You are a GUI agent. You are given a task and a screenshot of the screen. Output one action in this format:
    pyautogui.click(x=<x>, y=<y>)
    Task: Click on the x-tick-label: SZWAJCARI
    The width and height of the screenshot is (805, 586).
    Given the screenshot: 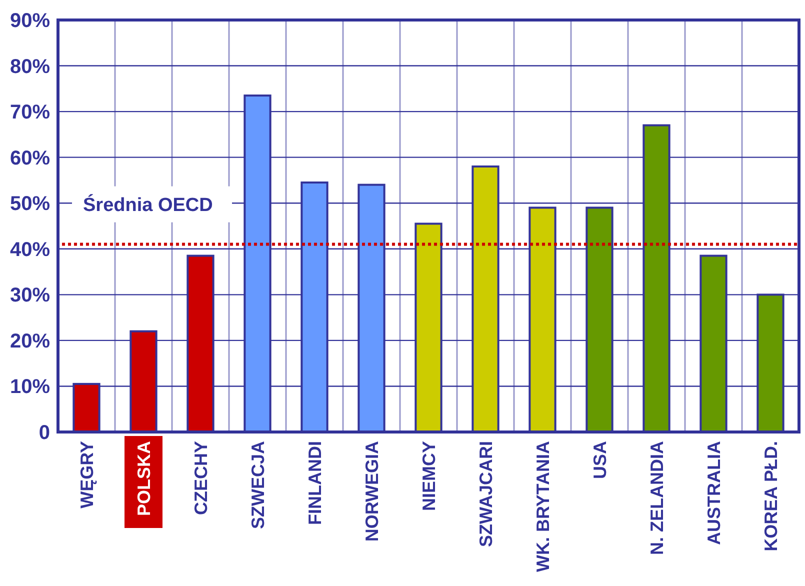 What is the action you would take?
    pyautogui.click(x=486, y=494)
    